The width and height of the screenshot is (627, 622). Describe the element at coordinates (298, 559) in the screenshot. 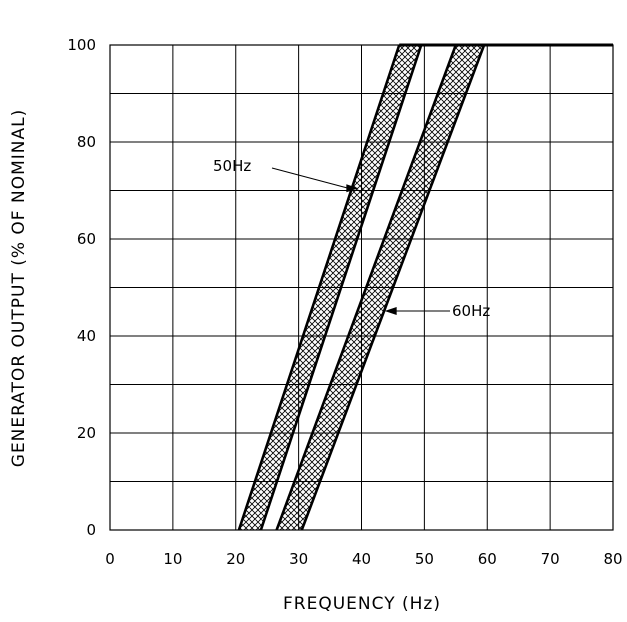

I see `x-tick-label: 30` at that location.